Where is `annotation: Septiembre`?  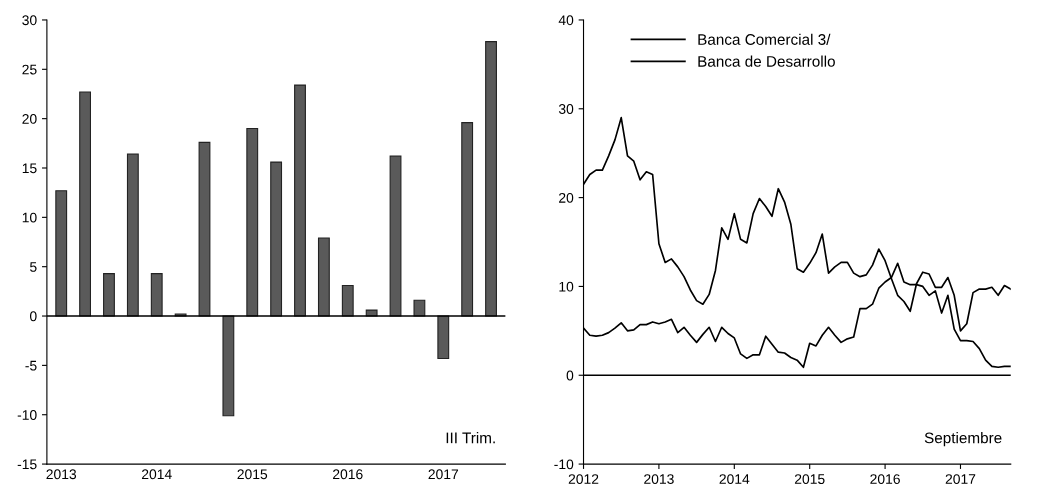 annotation: Septiembre is located at coordinates (963, 439).